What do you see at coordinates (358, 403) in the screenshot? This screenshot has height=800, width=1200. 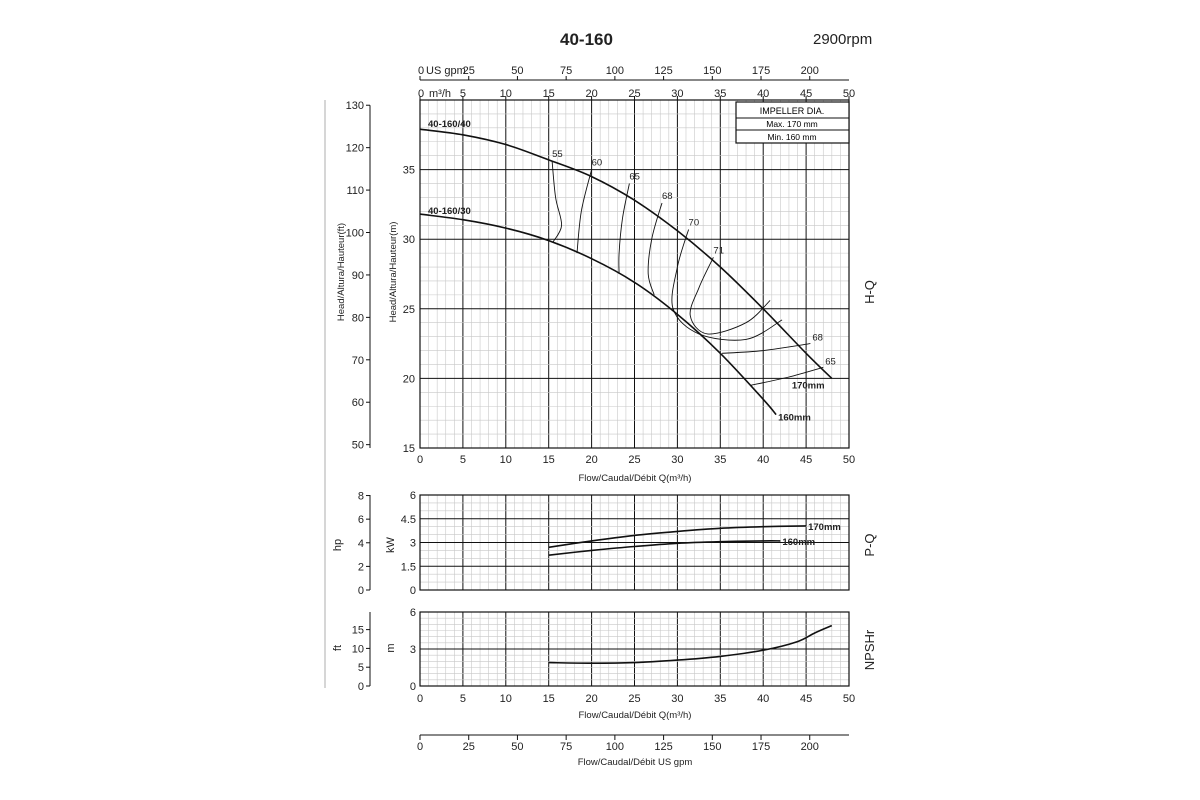 I see `hq-ytick-ft: 60` at bounding box center [358, 403].